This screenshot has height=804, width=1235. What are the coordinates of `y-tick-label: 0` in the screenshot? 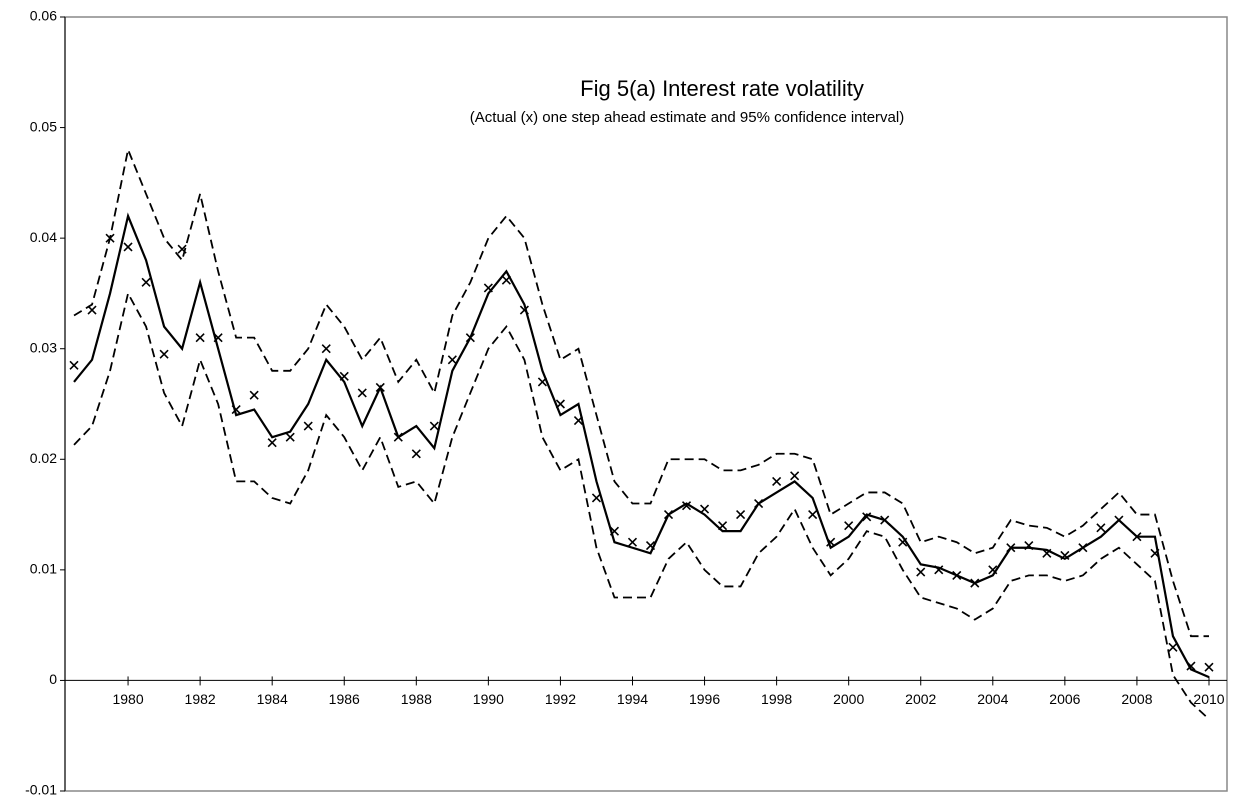 It's located at (53, 679).